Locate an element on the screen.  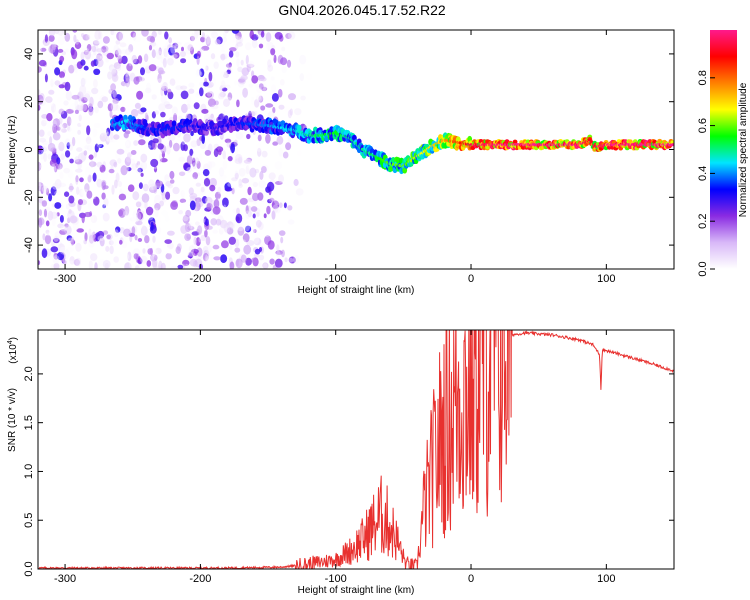
spectrogram-ridge-core is located at coordinates (672, 145).